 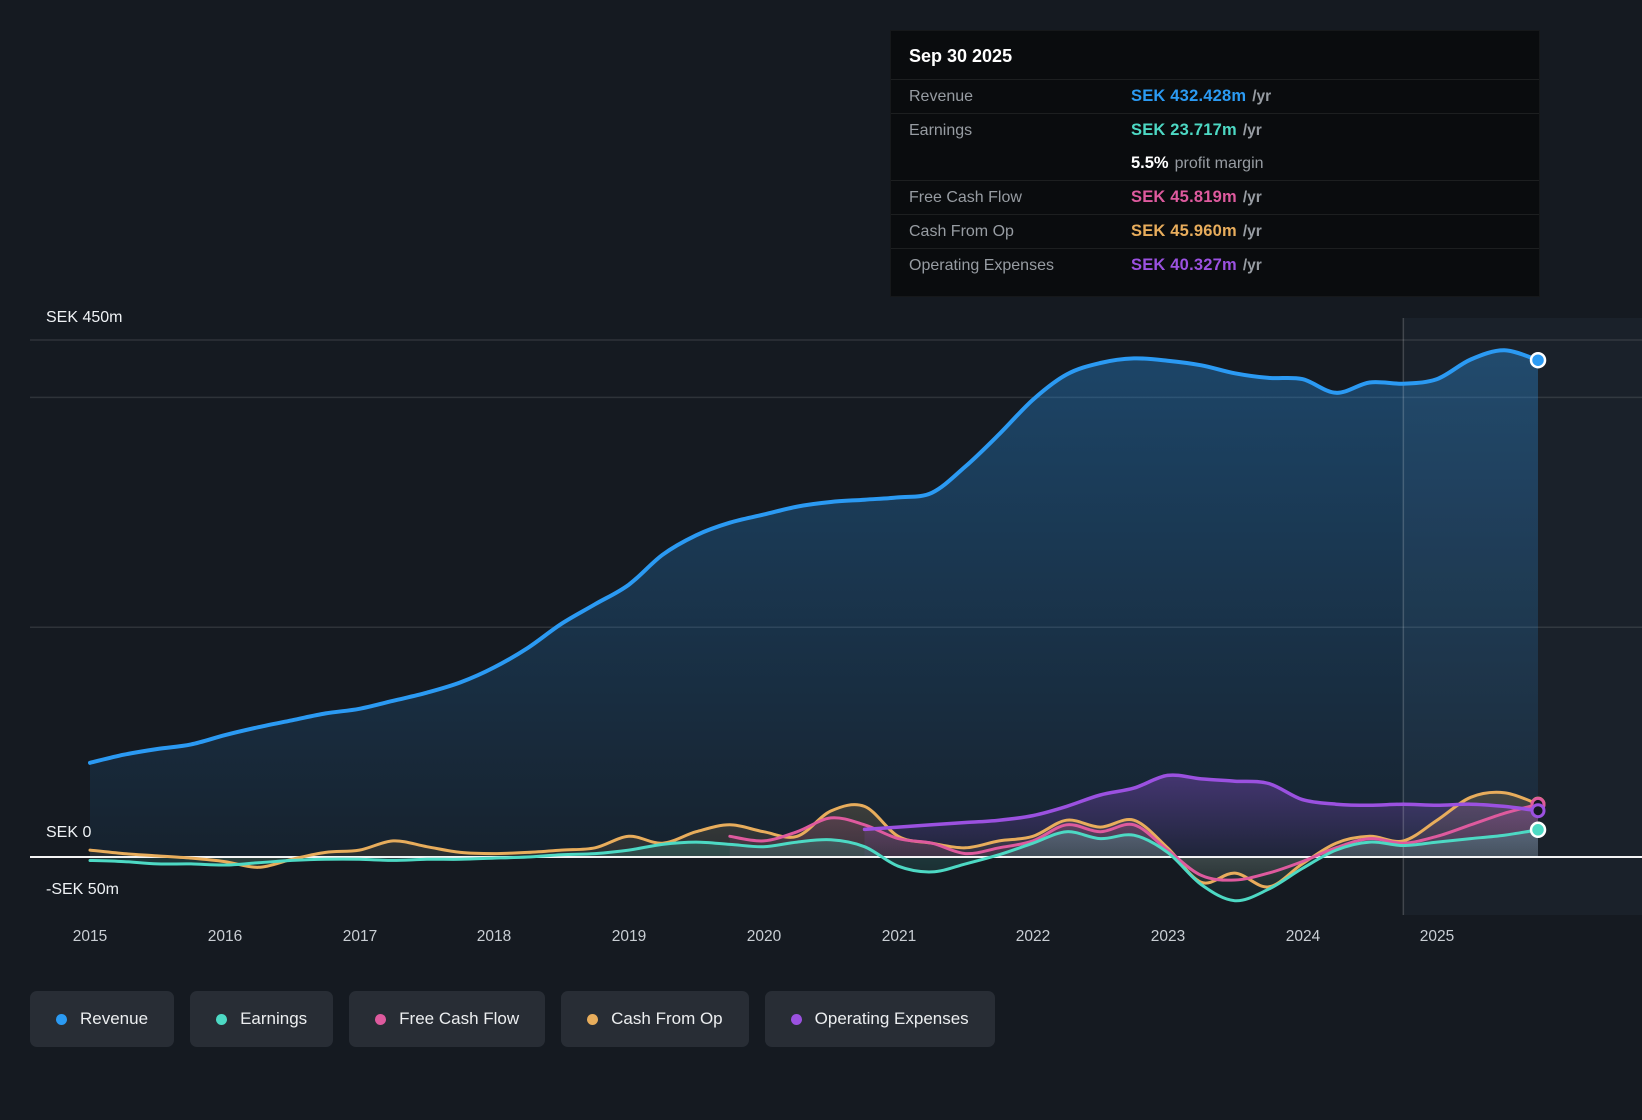 What do you see at coordinates (82, 889) in the screenshot?
I see `y-axis-label-neg50m: -SEK 50m` at bounding box center [82, 889].